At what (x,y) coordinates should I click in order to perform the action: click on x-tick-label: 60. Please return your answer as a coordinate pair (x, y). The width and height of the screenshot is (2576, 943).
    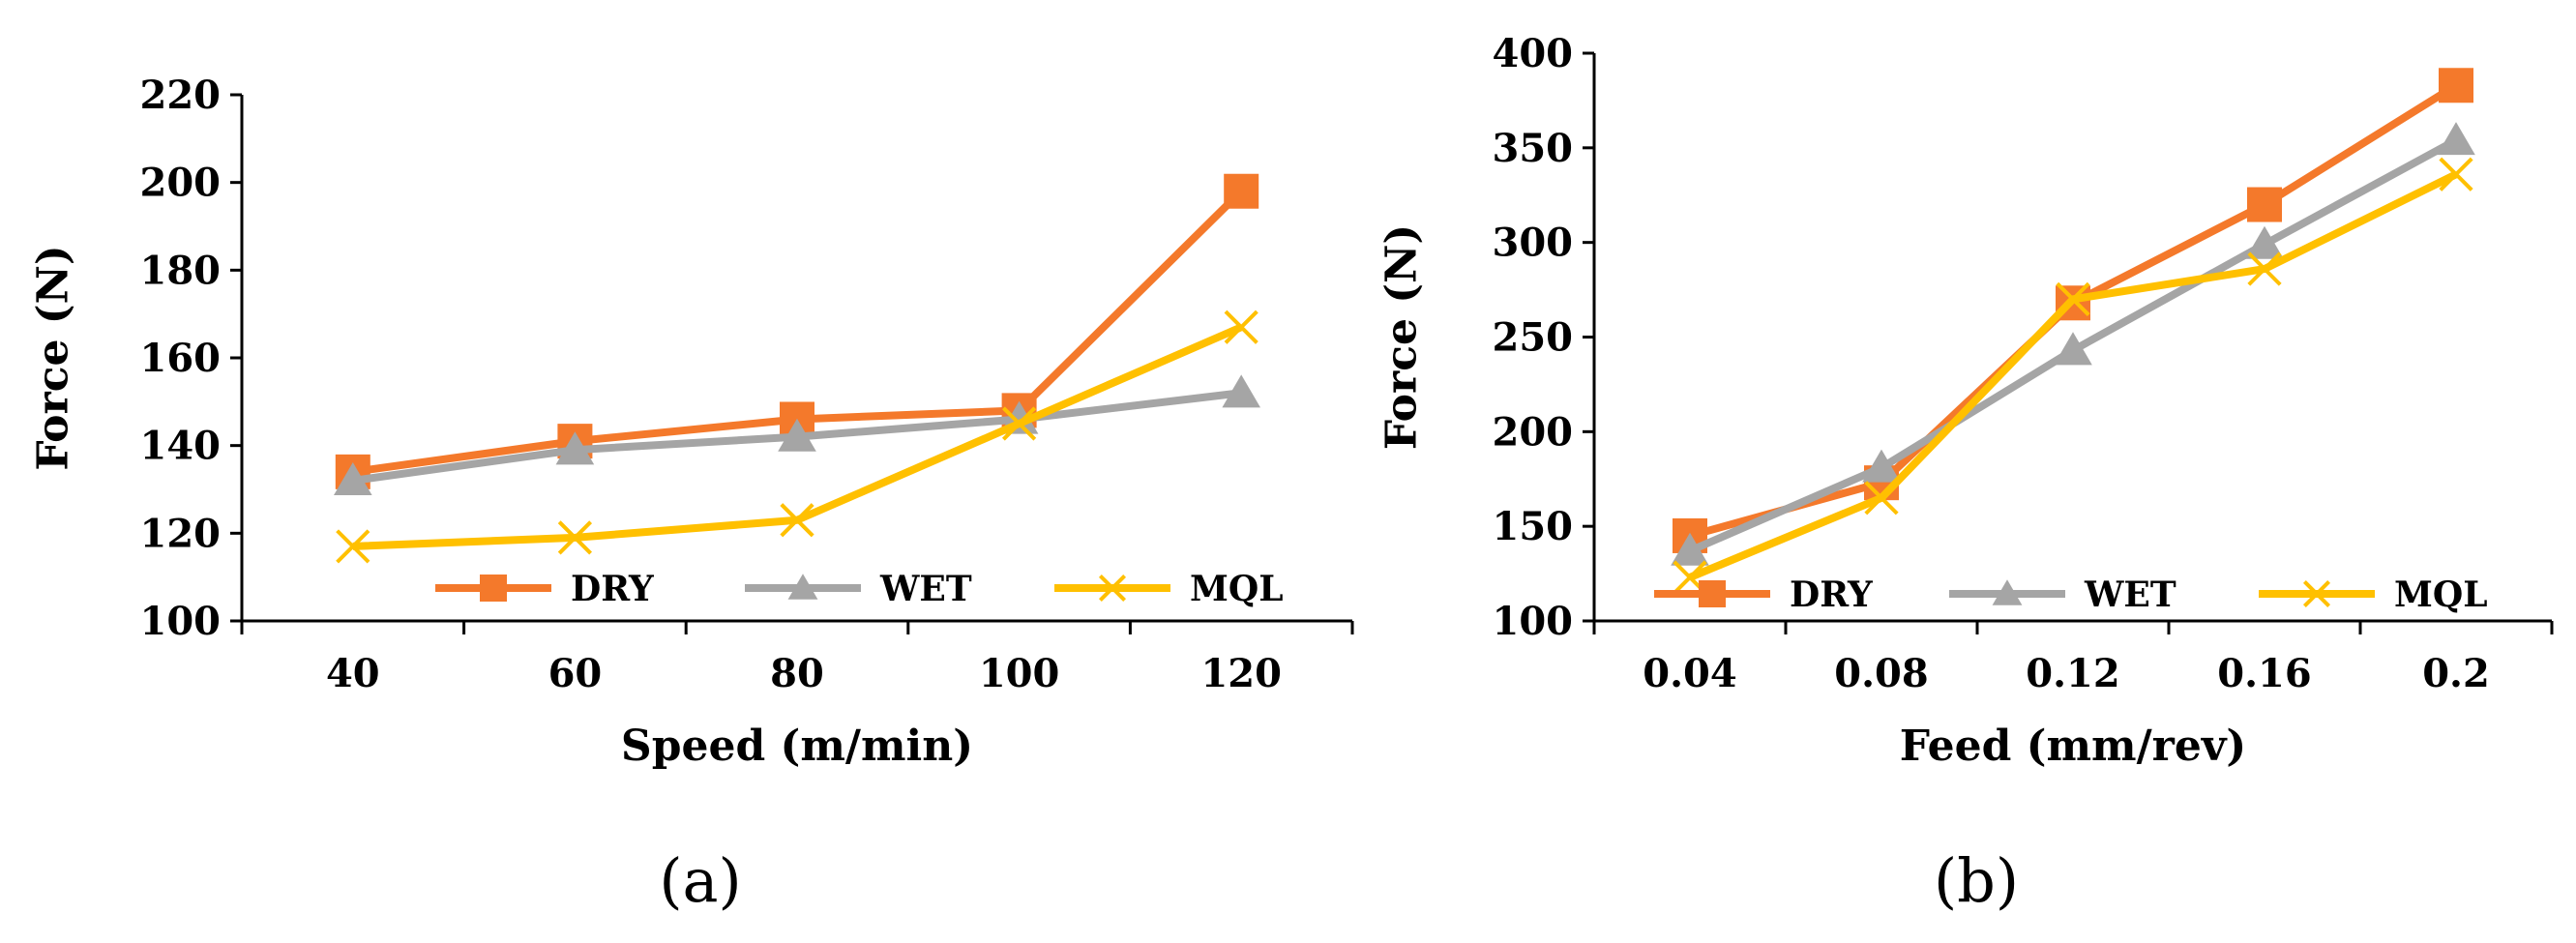
    Looking at the image, I should click on (575, 674).